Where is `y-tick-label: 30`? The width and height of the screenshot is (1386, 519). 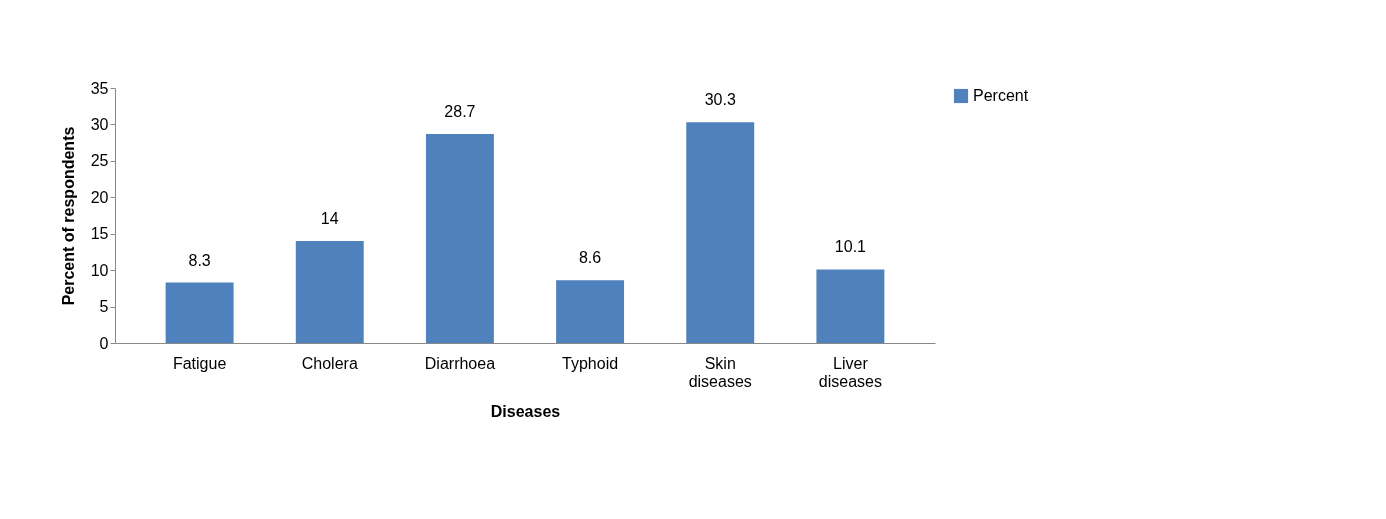 y-tick-label: 30 is located at coordinates (99, 124).